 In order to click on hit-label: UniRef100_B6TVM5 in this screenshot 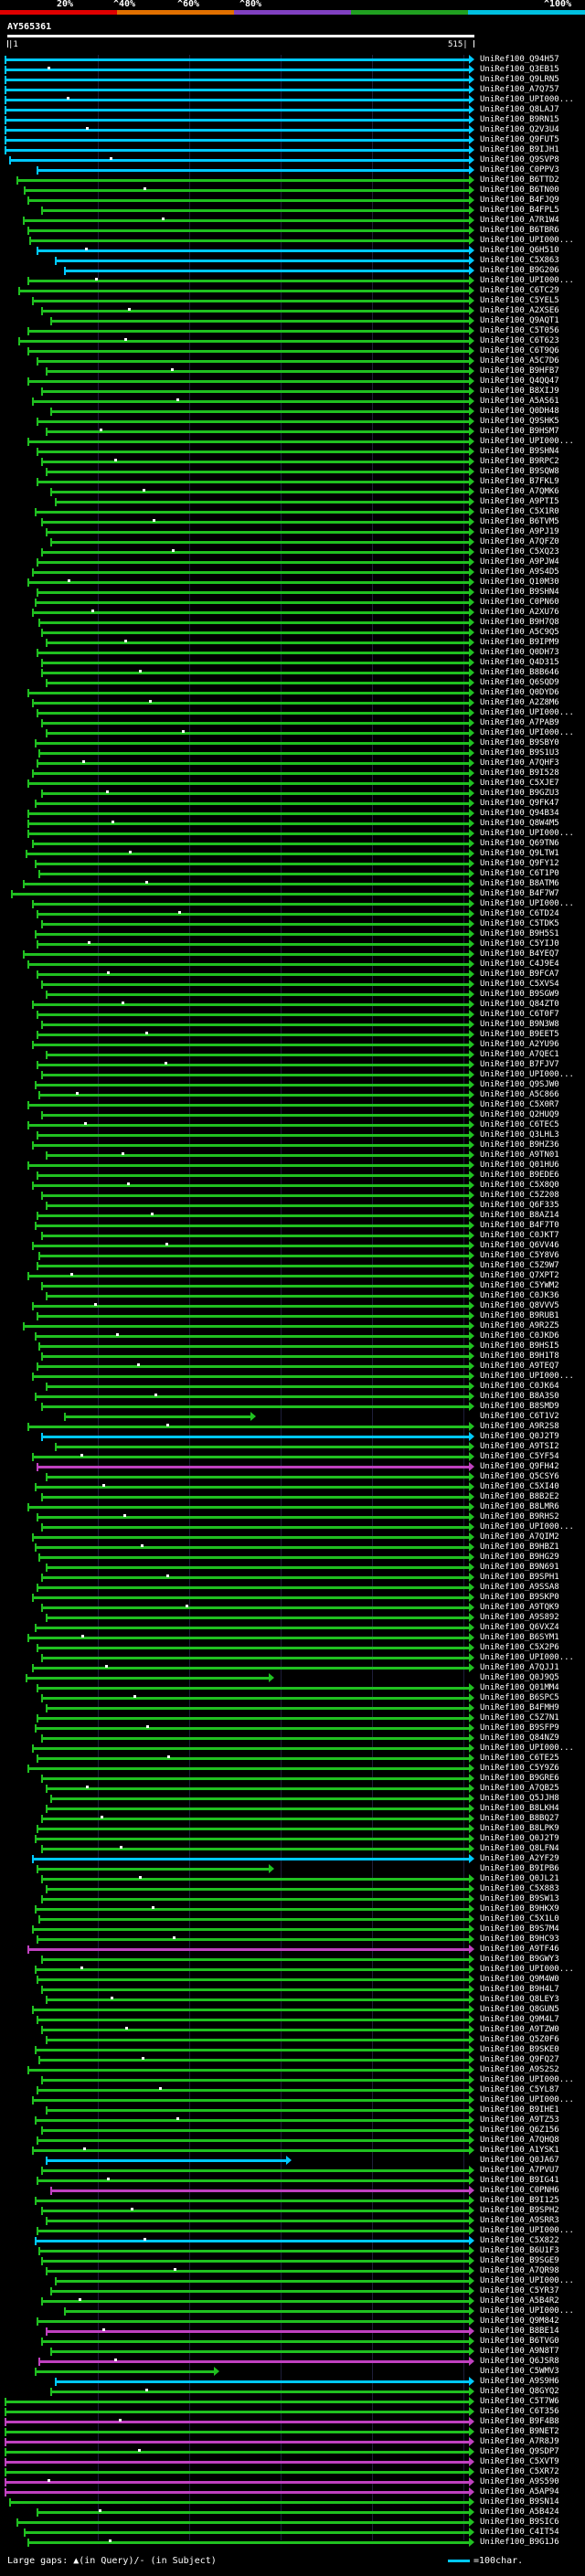, I will do `click(519, 521)`.